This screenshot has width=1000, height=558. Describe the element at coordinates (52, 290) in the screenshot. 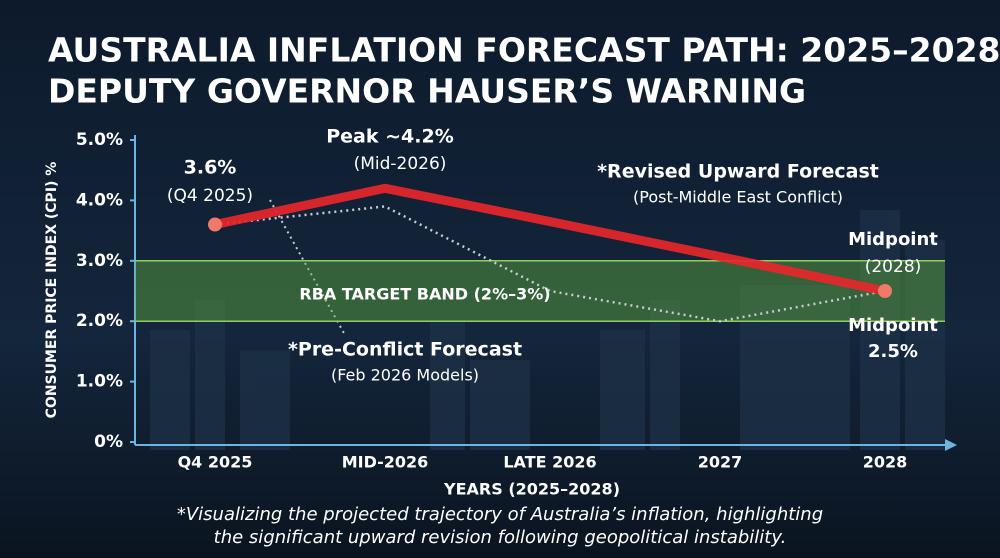

I see `y-axis-label: CONSUMER PRICE INDEX (CPI) %` at that location.